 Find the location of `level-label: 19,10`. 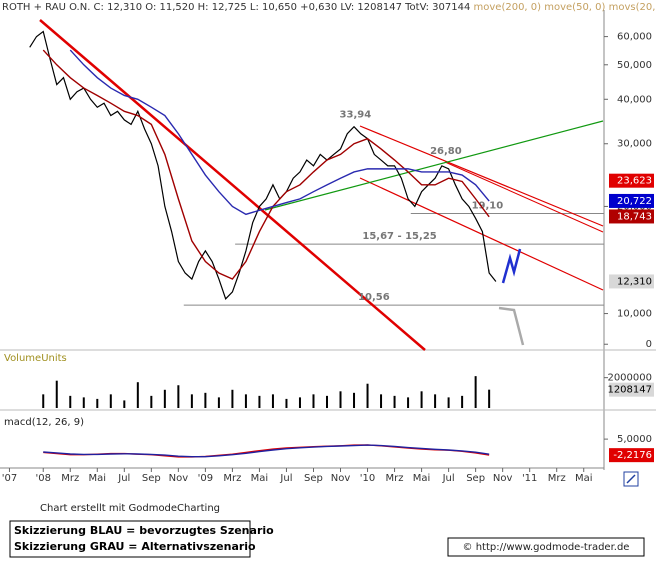

level-label: 19,10 is located at coordinates (488, 206).